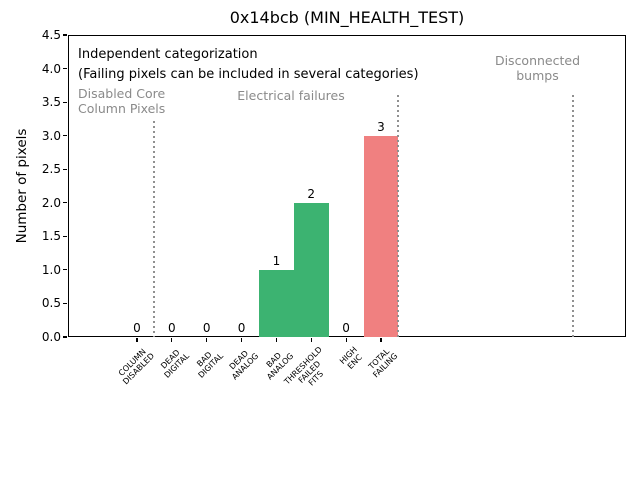 The height and width of the screenshot is (480, 640). I want to click on y-tick-label: 3.0, so click(51, 135).